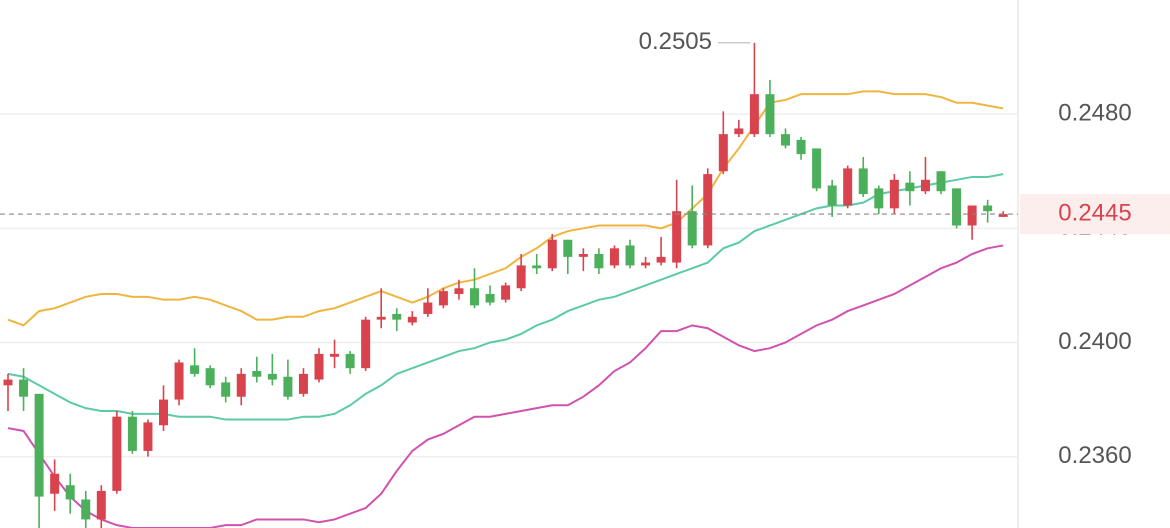  Describe the element at coordinates (1094, 455) in the screenshot. I see `y-tick-label: 0.2360` at that location.